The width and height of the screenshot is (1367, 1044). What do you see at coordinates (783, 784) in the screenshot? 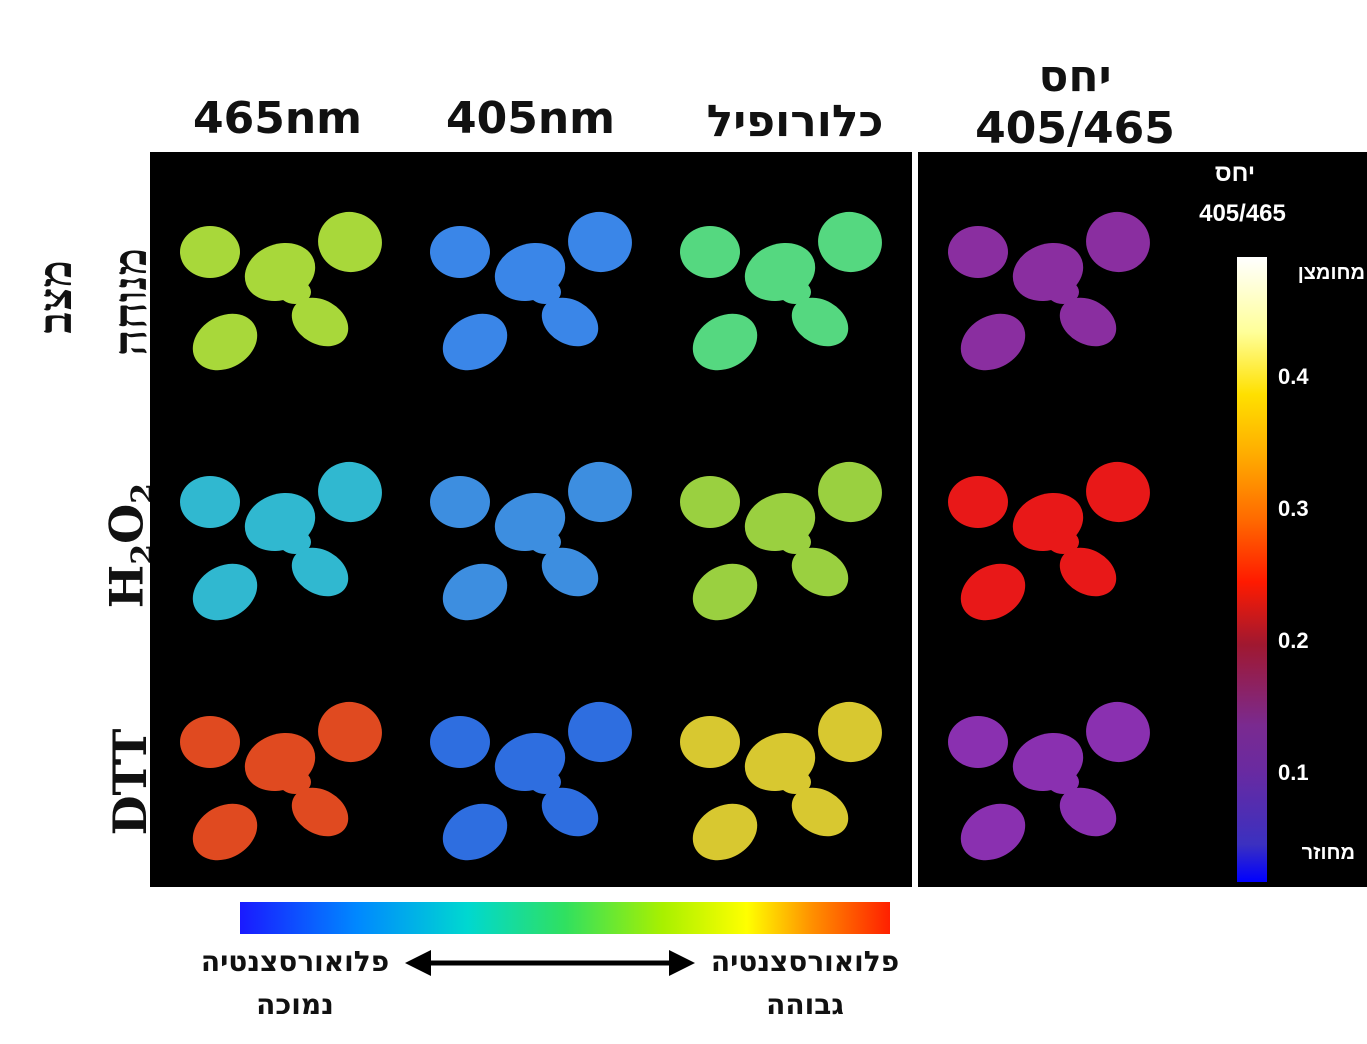
I see `plant-dtt-chl` at bounding box center [783, 784].